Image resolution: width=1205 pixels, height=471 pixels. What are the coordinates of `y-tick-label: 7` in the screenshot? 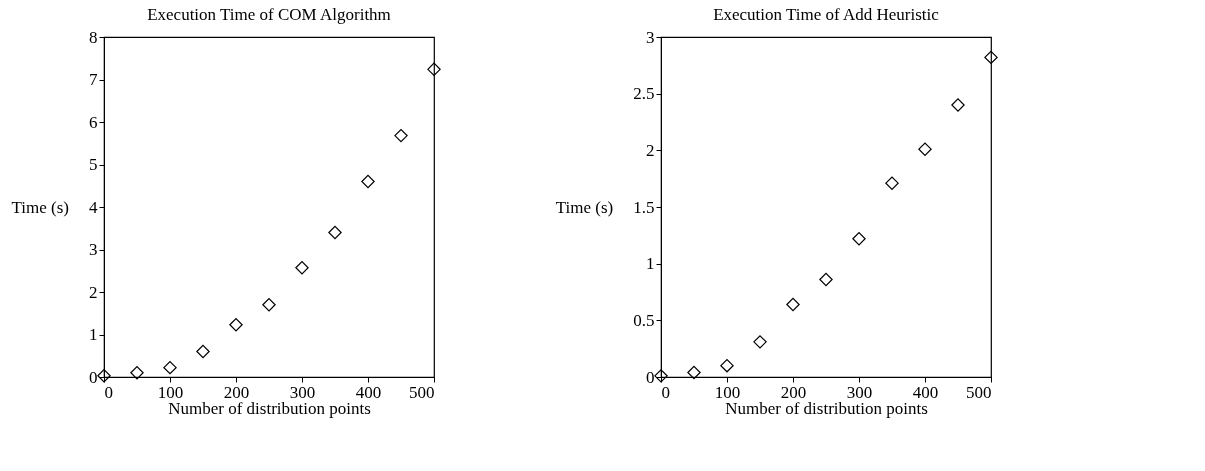 It's located at (93, 79).